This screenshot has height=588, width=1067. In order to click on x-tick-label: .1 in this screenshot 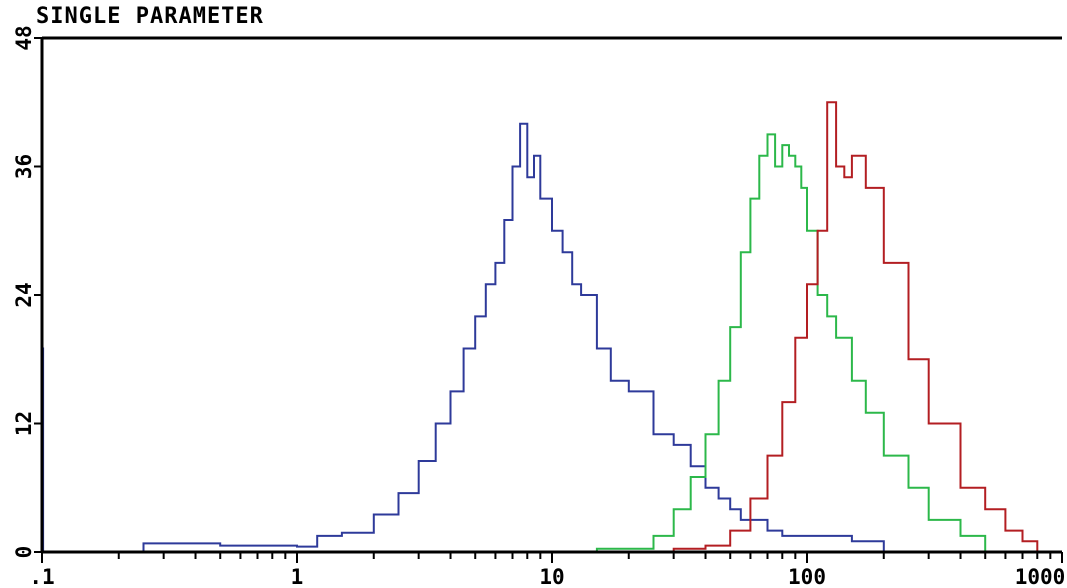, I will do `click(41, 576)`.